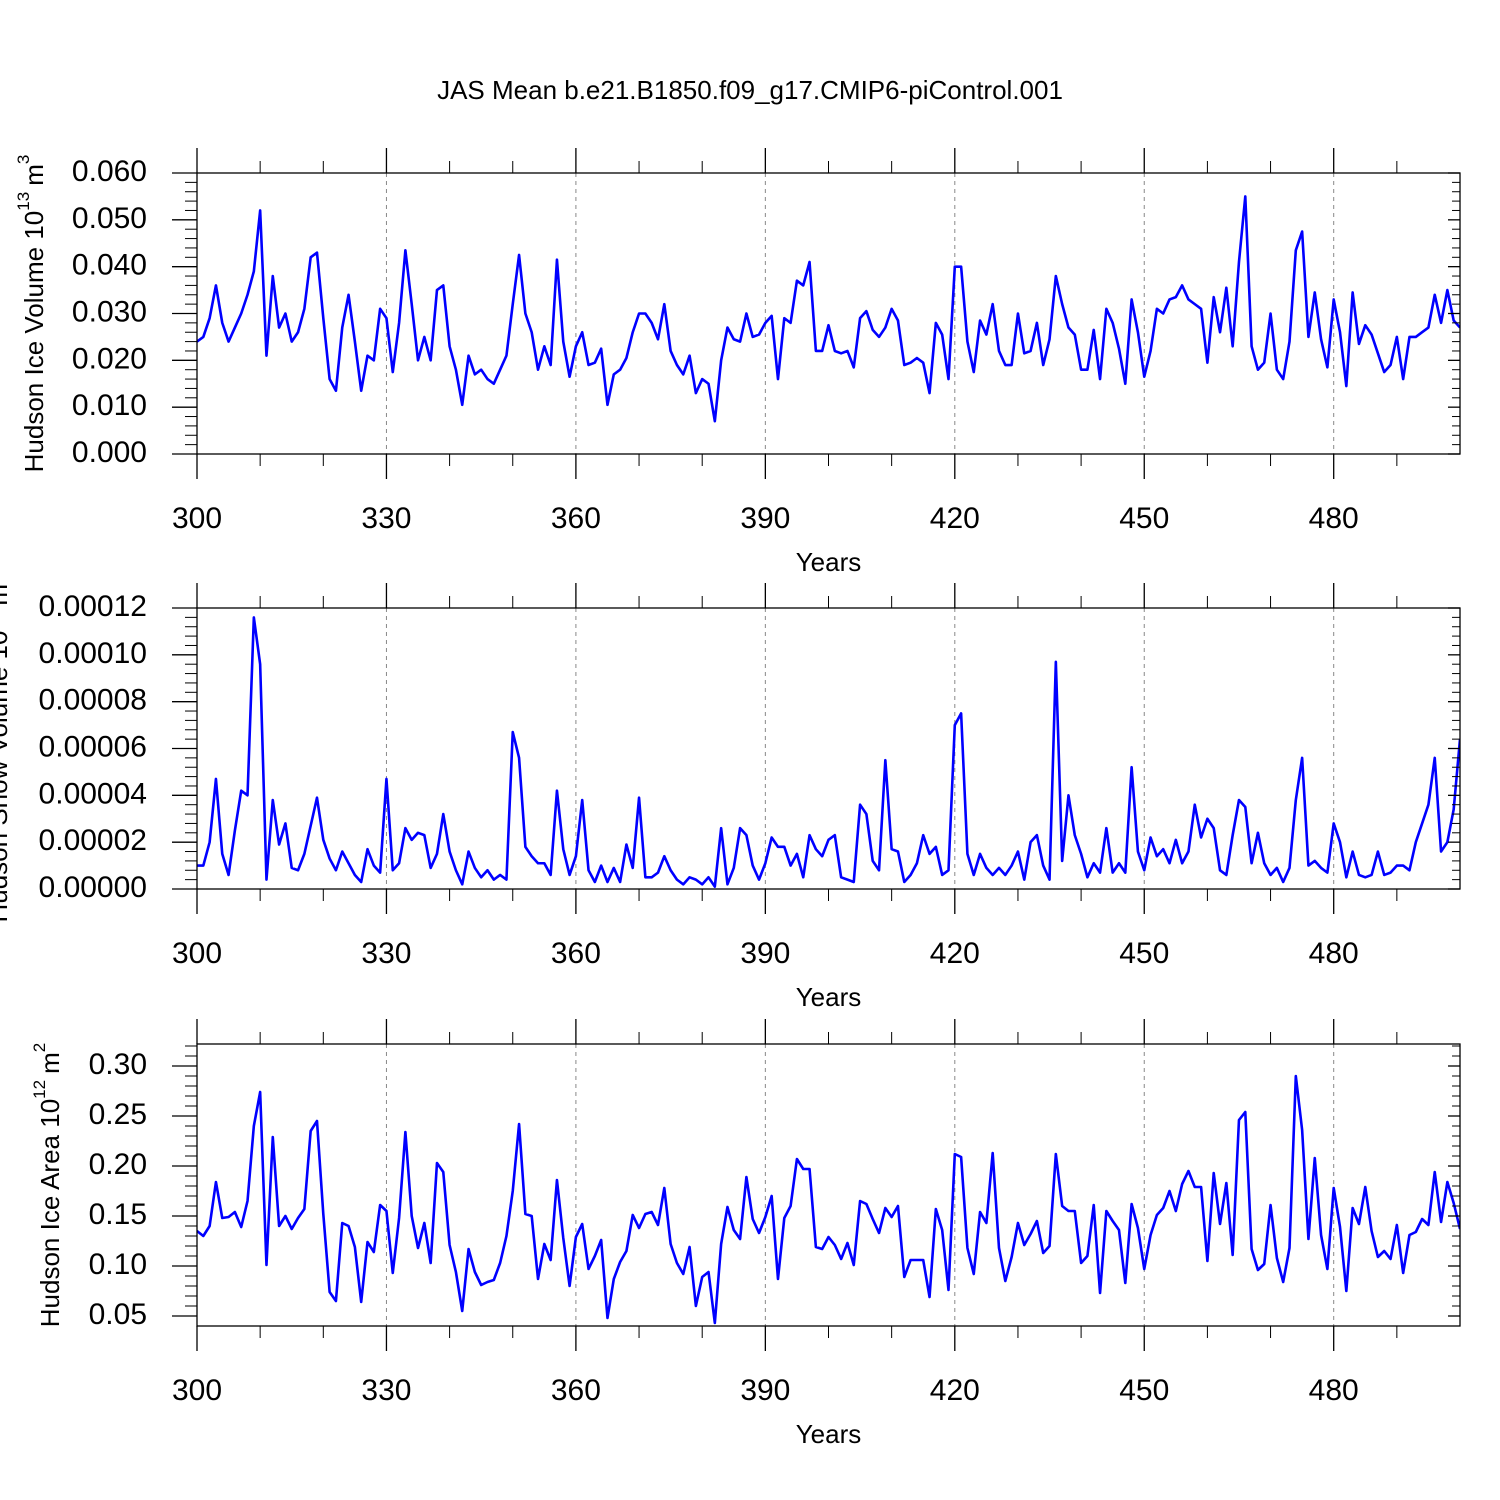 The width and height of the screenshot is (1500, 1500). I want to click on y-axis-title: Hudson Snow Volume 1013m3, so click(6, 748).